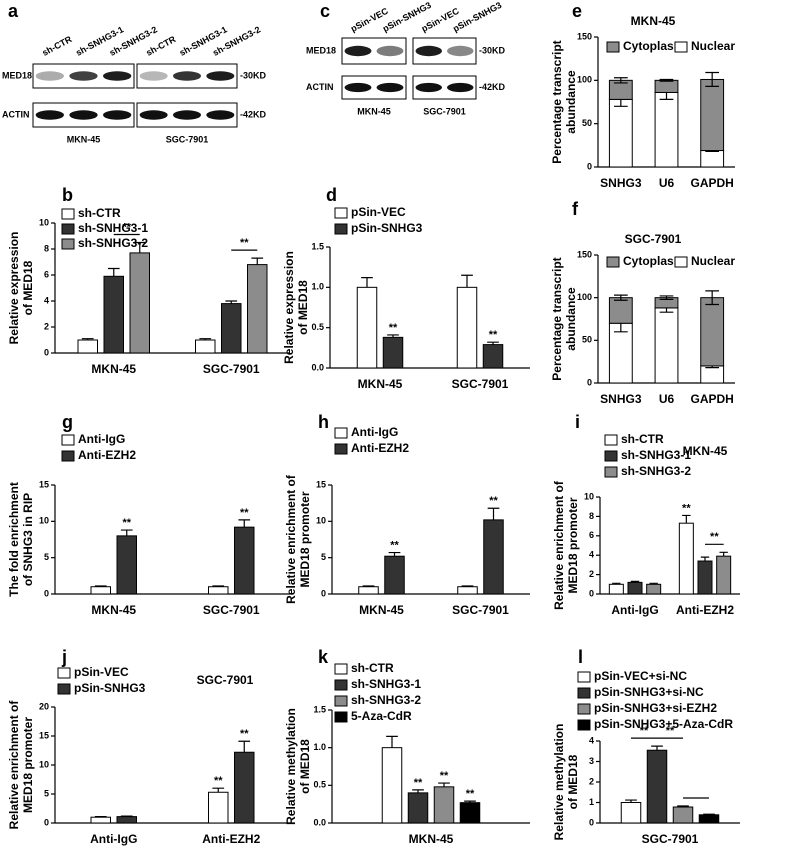 This screenshot has width=788, height=855. What do you see at coordinates (289, 307) in the screenshot?
I see `y-axis-label: Relative expression` at bounding box center [289, 307].